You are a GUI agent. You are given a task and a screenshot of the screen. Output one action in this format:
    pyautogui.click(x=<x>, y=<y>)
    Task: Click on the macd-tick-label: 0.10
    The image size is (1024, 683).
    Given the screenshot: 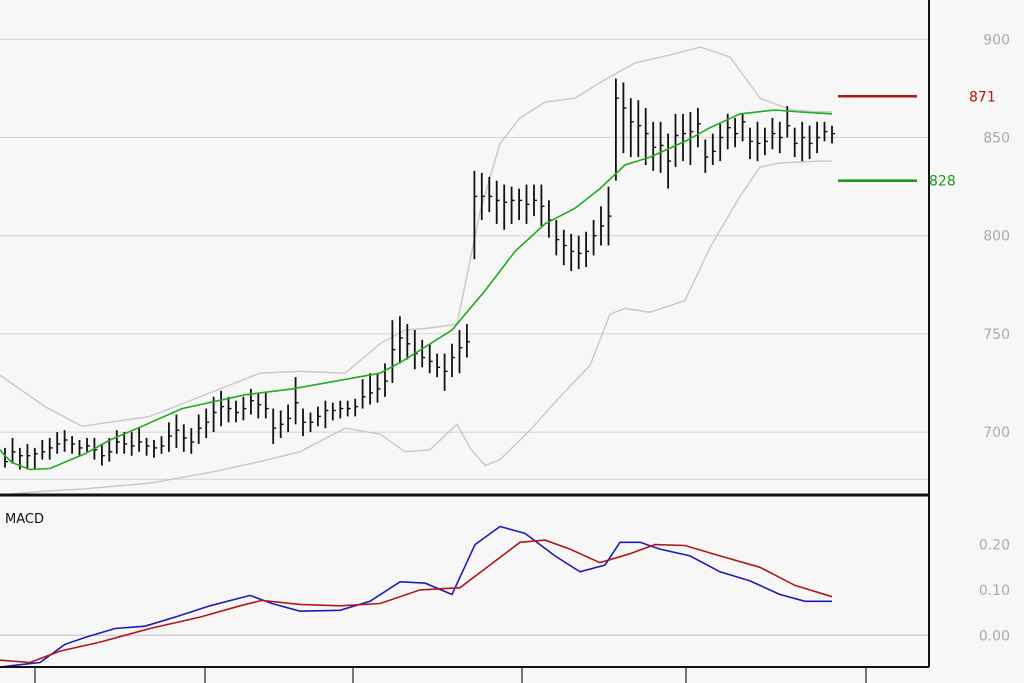 What is the action you would take?
    pyautogui.click(x=994, y=591)
    